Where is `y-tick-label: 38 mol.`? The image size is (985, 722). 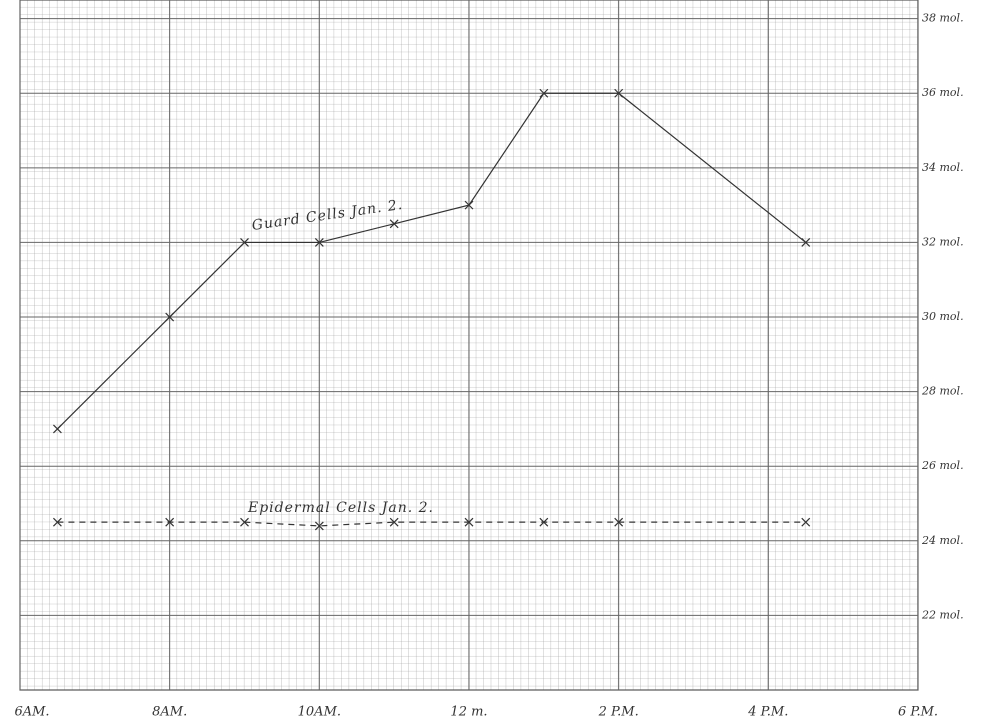 y-tick-label: 38 mol. is located at coordinates (943, 18).